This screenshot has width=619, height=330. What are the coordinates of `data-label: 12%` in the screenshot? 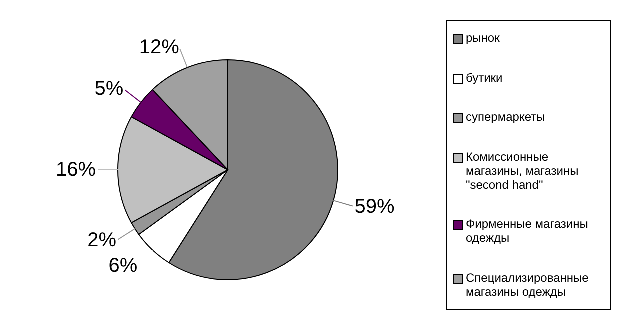 It's located at (159, 47).